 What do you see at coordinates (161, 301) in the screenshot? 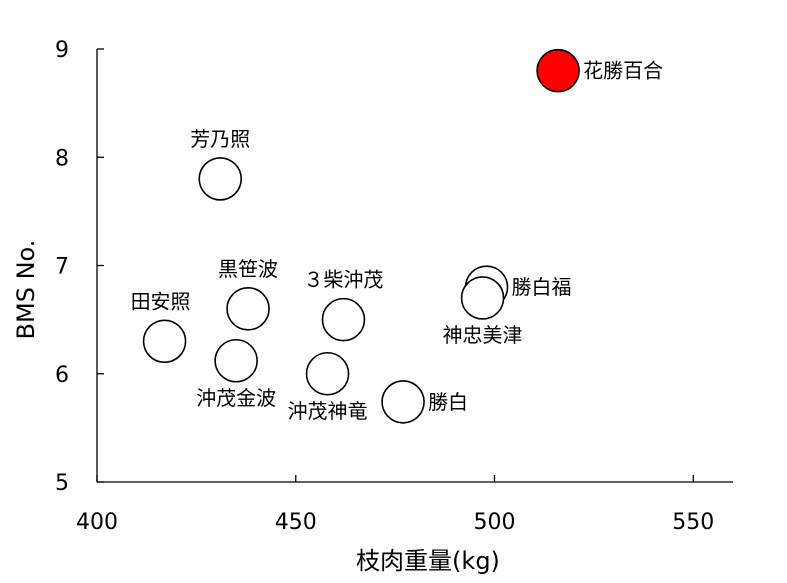
I see `point-label: 田安照` at bounding box center [161, 301].